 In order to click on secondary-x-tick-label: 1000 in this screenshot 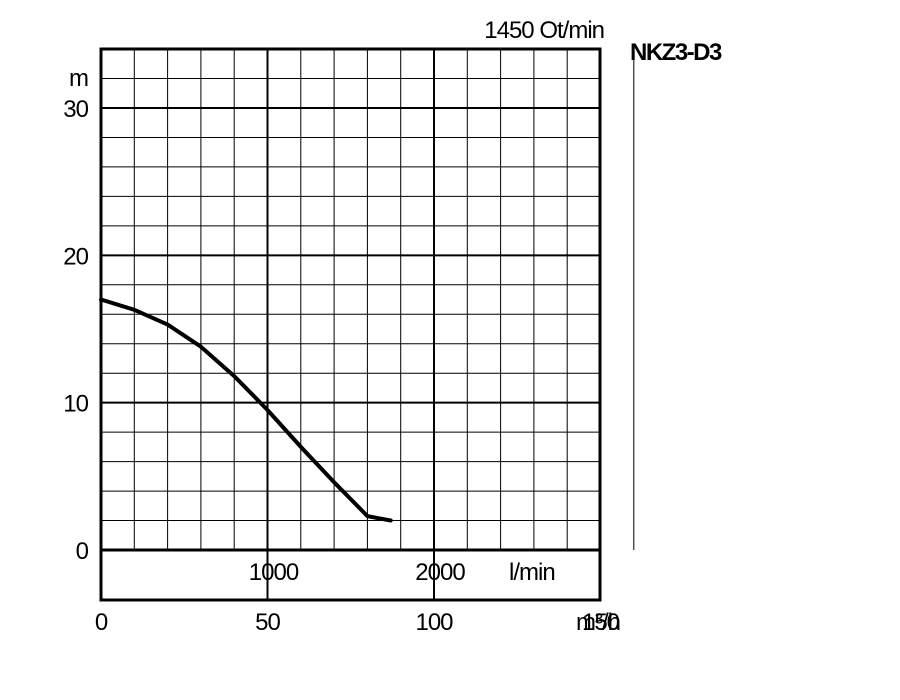, I will do `click(274, 572)`.